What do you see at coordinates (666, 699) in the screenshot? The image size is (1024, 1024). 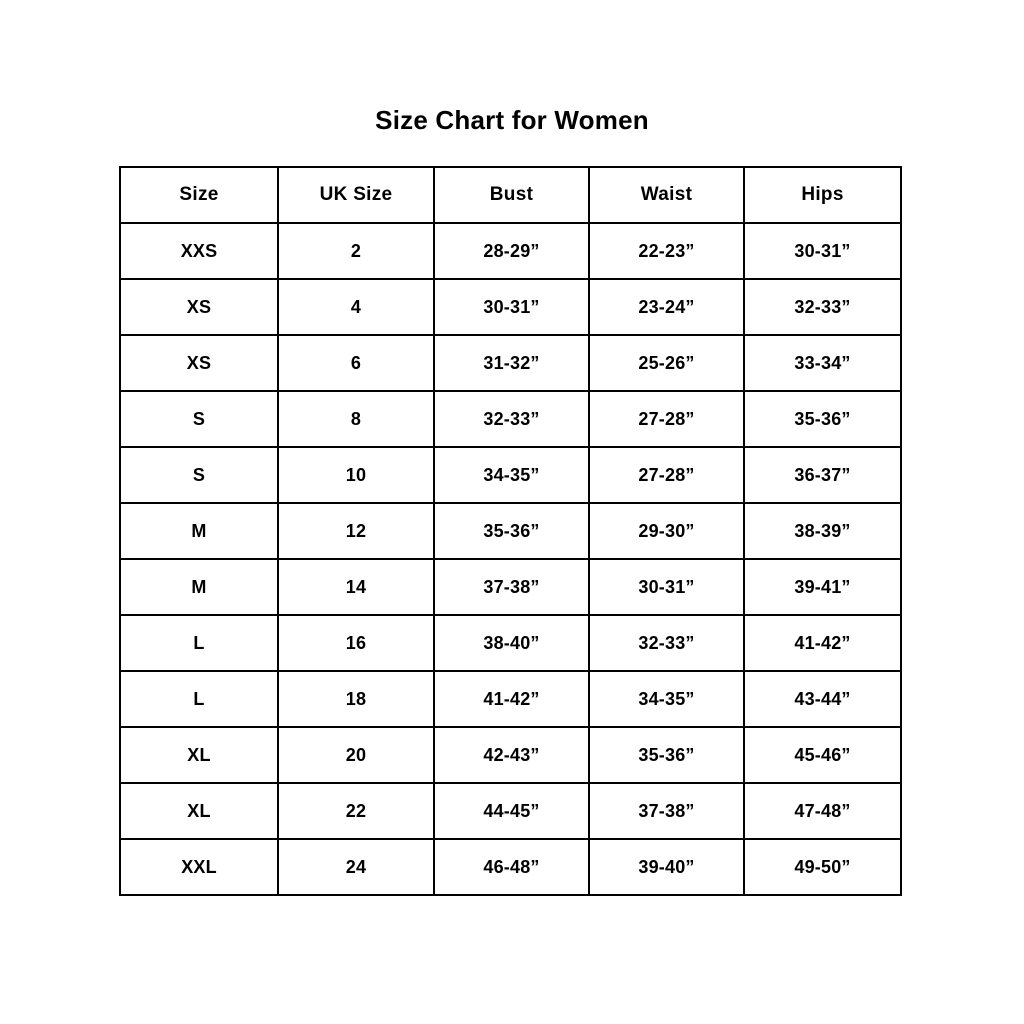 I see `cell-waist: 34-35”` at bounding box center [666, 699].